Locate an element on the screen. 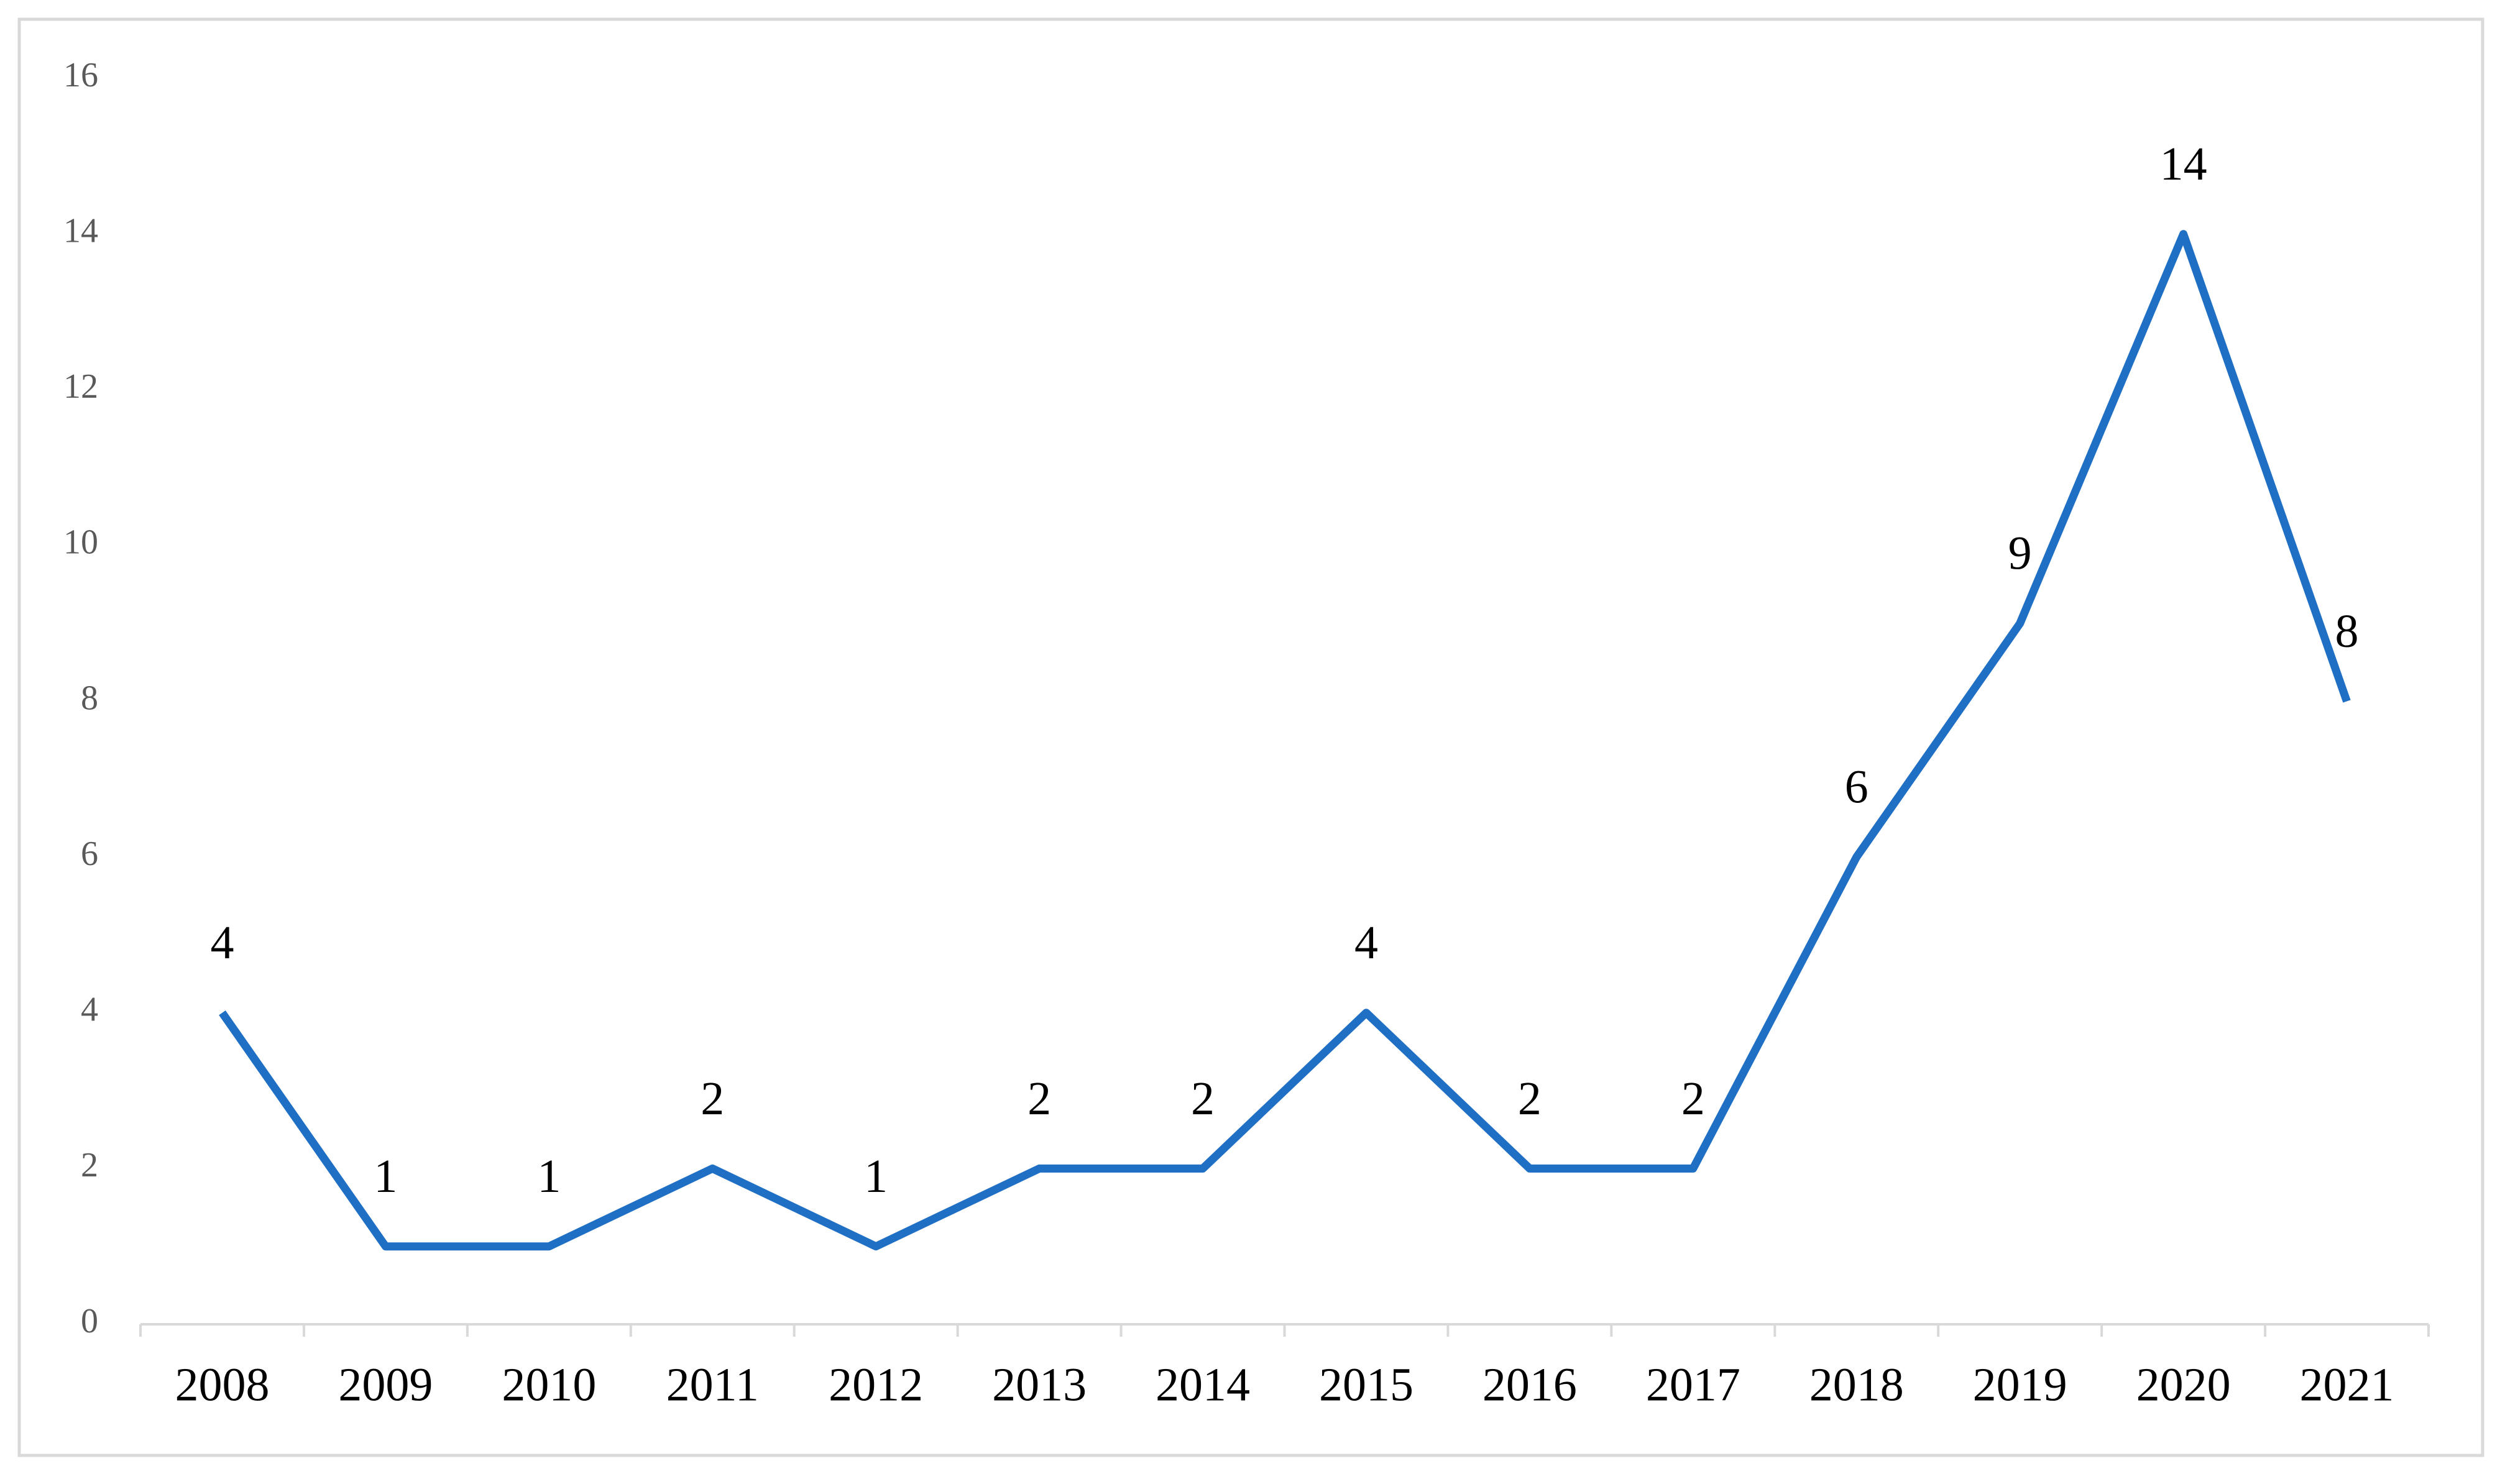  y-tick-label: 10 is located at coordinates (81, 542).